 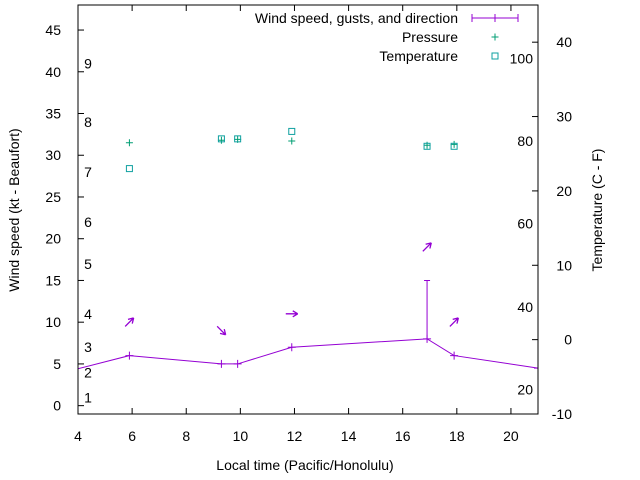 I want to click on beaufort-label: 6, so click(x=88, y=222).